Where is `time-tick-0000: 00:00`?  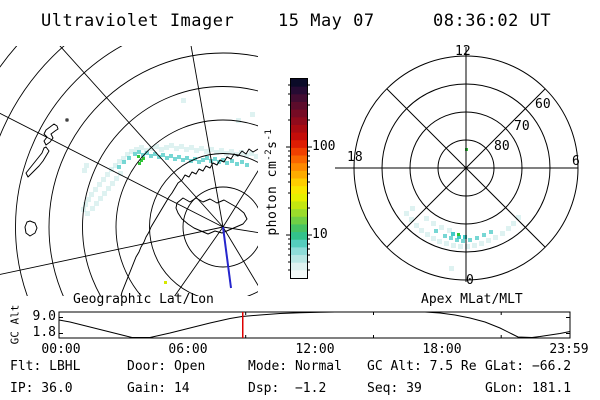 time-tick-0000: 00:00 is located at coordinates (61, 349).